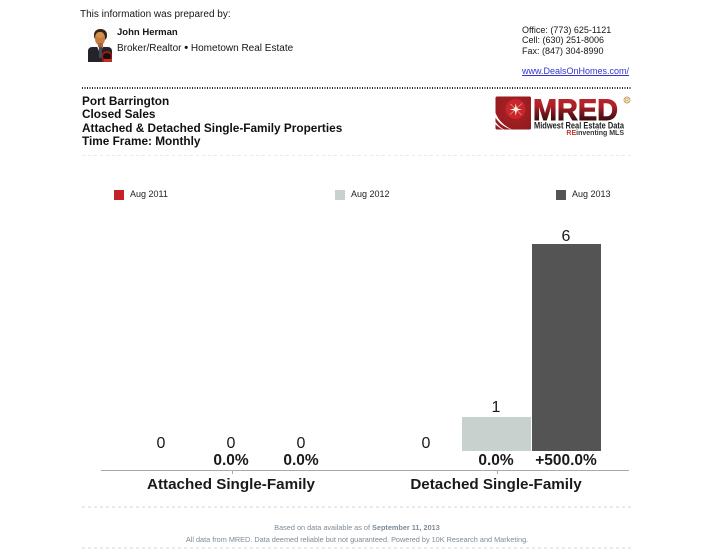 The width and height of the screenshot is (724, 554). What do you see at coordinates (595, 133) in the screenshot?
I see `svg-text: REinventing MLS` at bounding box center [595, 133].